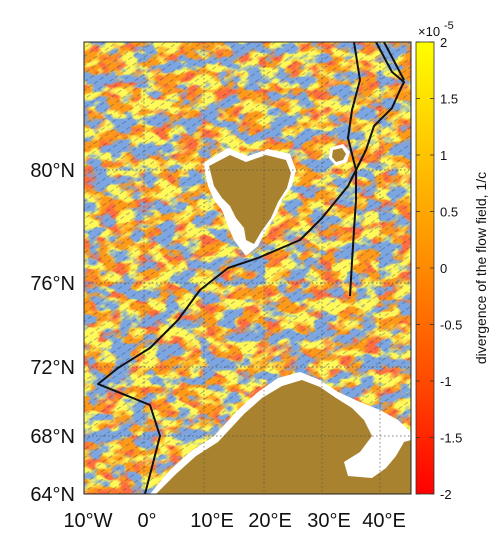 The image size is (500, 547). What do you see at coordinates (429, 31) in the screenshot?
I see `exponent-base: ×10` at bounding box center [429, 31].